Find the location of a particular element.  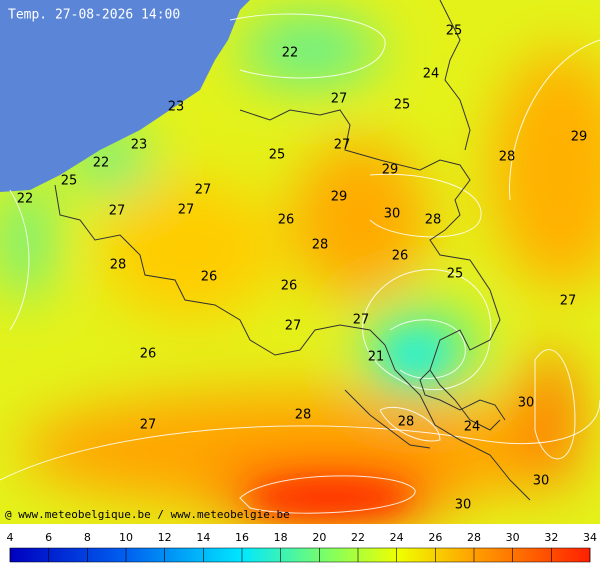

colorbar-tick-label: 12 is located at coordinates (165, 537).